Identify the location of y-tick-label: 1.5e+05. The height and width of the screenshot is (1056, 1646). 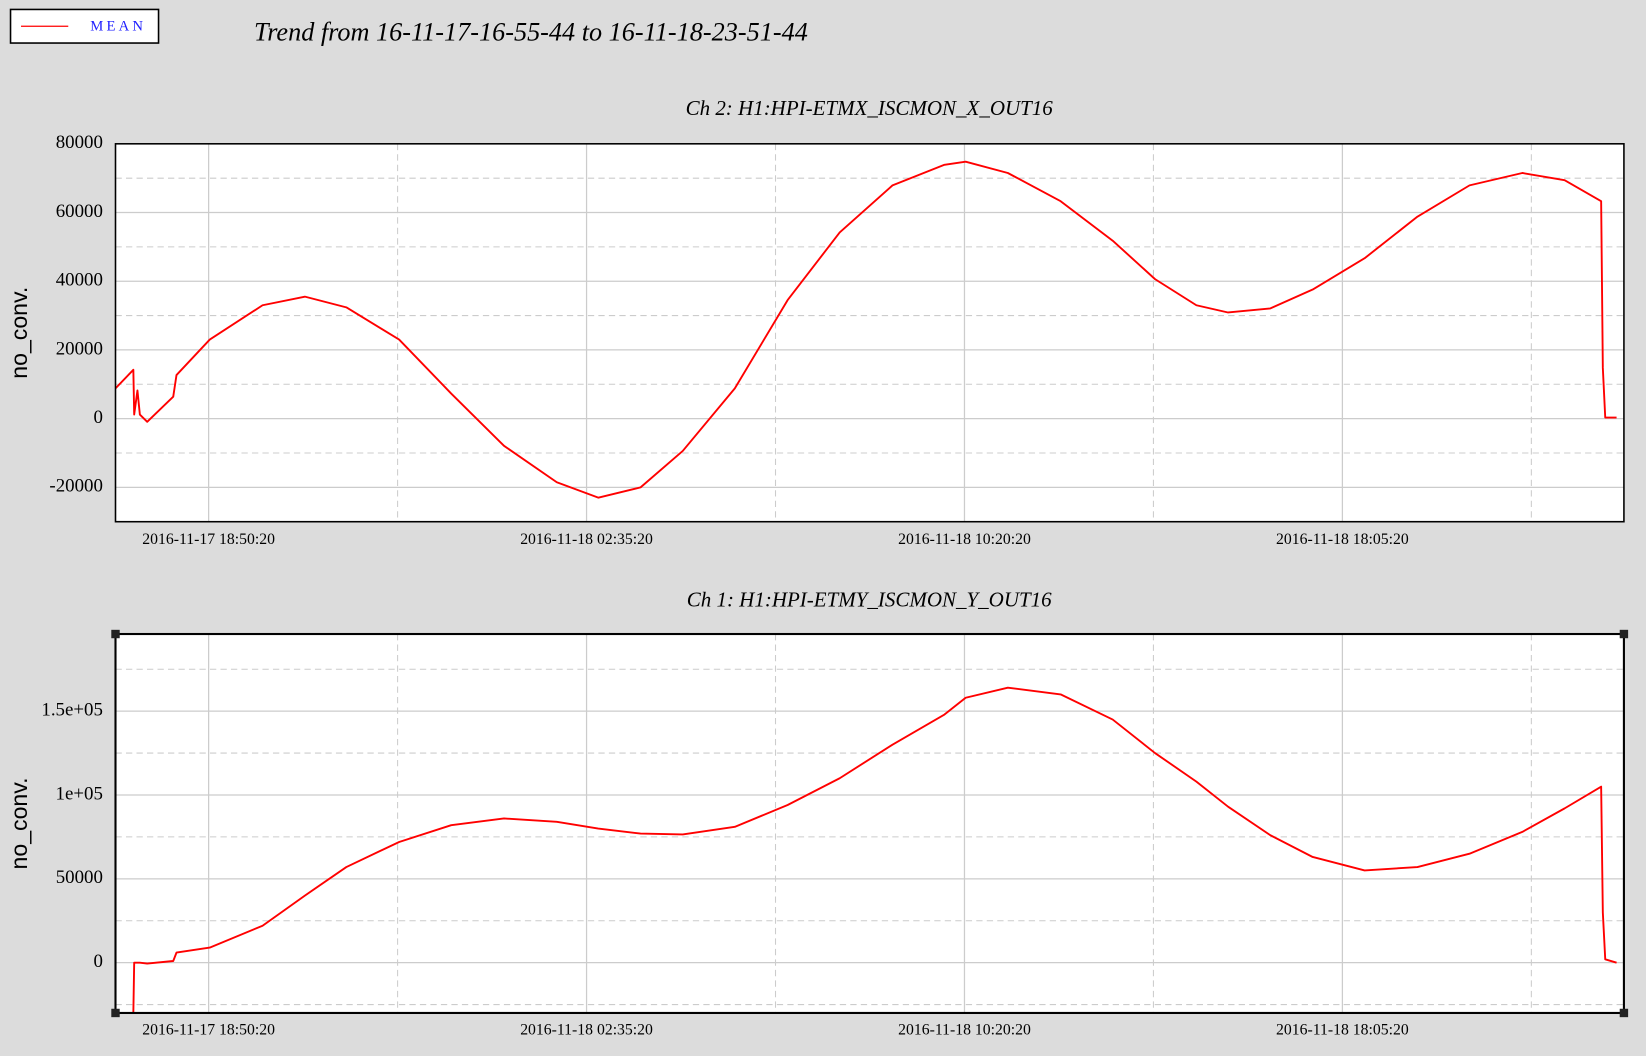
(72, 709).